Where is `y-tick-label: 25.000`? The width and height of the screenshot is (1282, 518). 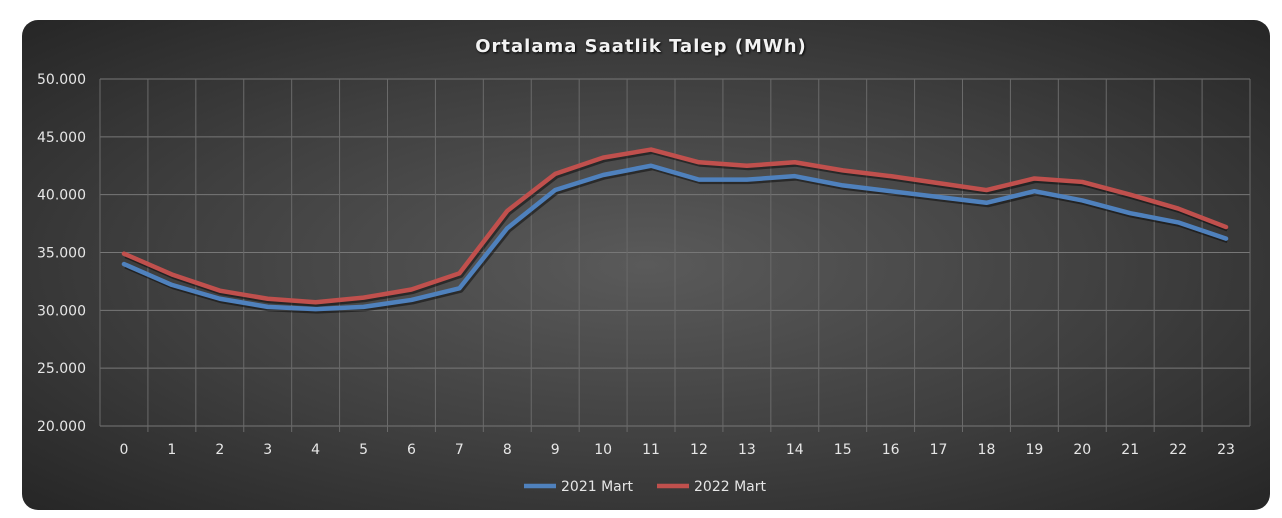
y-tick-label: 25.000 is located at coordinates (61, 369).